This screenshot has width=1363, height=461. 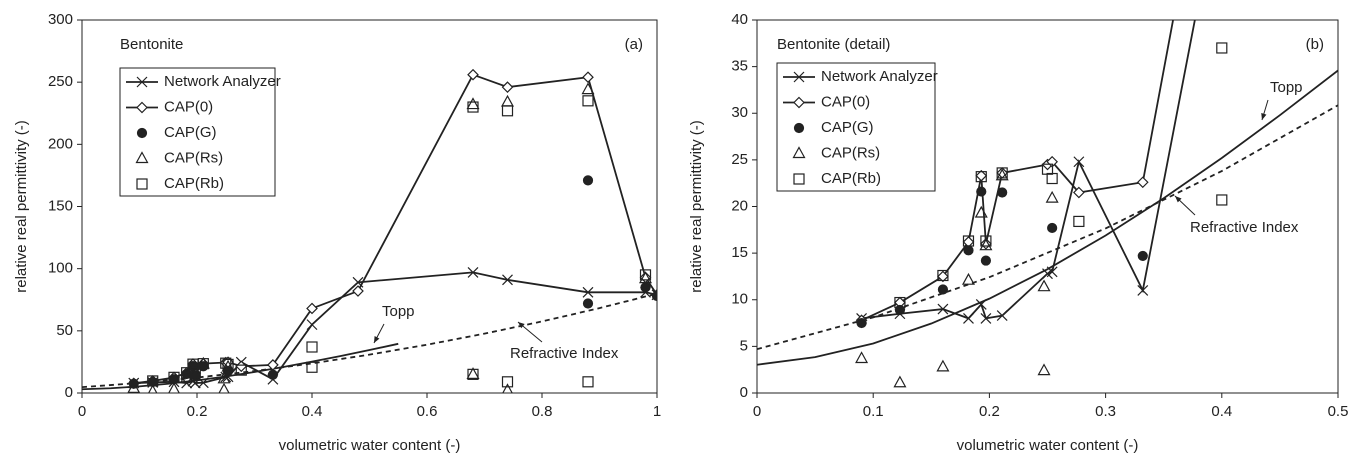 What do you see at coordinates (197, 132) in the screenshot?
I see `legend-box` at bounding box center [197, 132].